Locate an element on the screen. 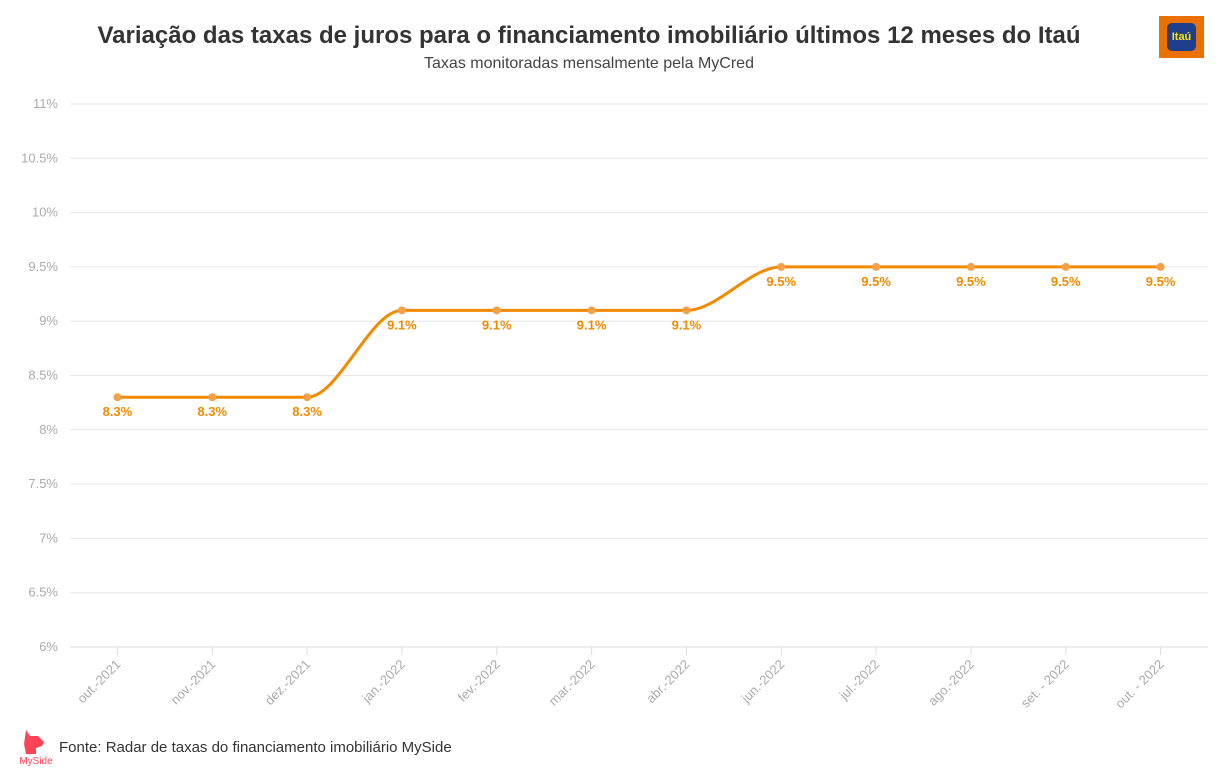 Image resolution: width=1228 pixels, height=773 pixels. myside-logo: MySide is located at coordinates (36, 748).